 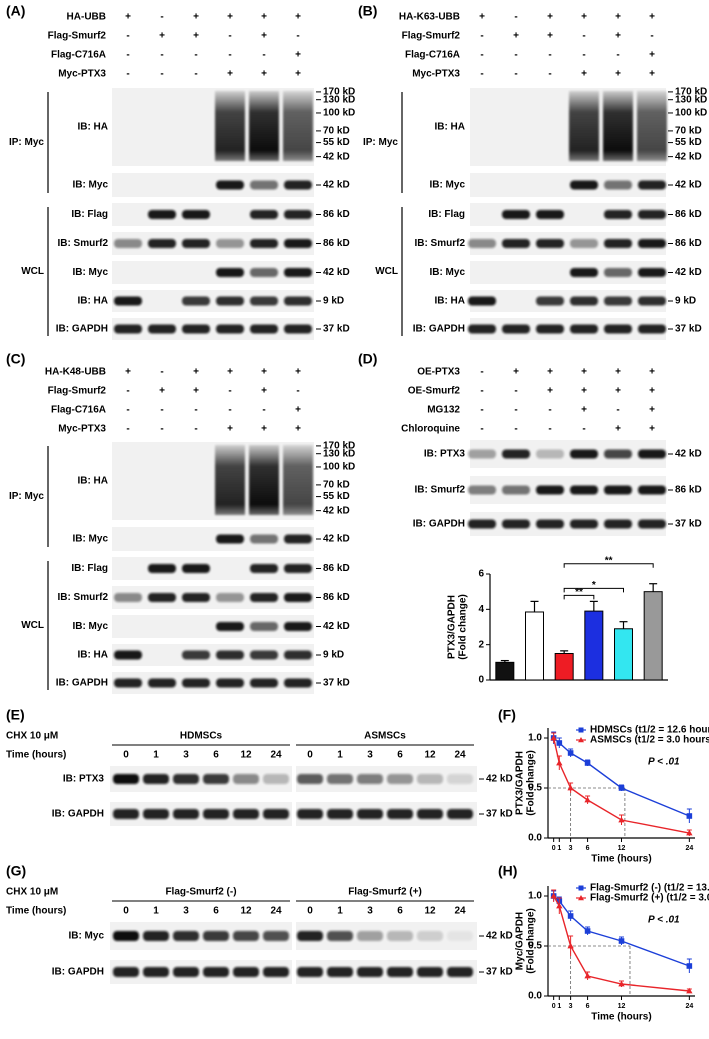 I want to click on panel-label: (F), so click(x=507, y=715).